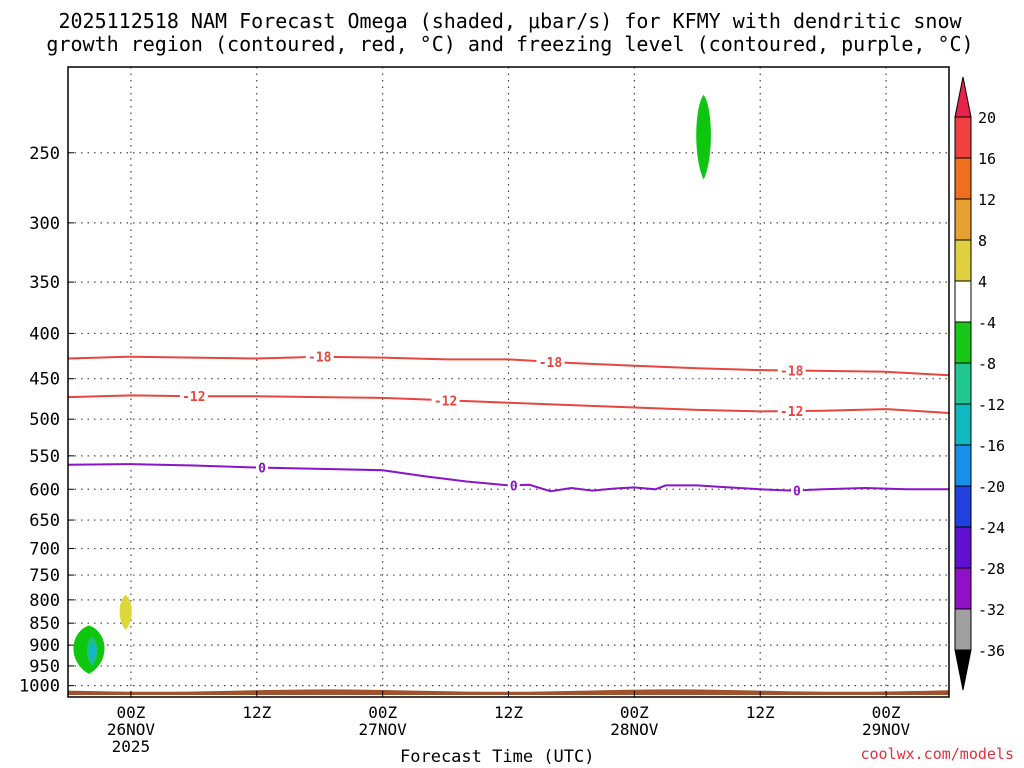 The width and height of the screenshot is (1024, 768). Describe the element at coordinates (44, 490) in the screenshot. I see `ytick-label-p600: 600` at that location.